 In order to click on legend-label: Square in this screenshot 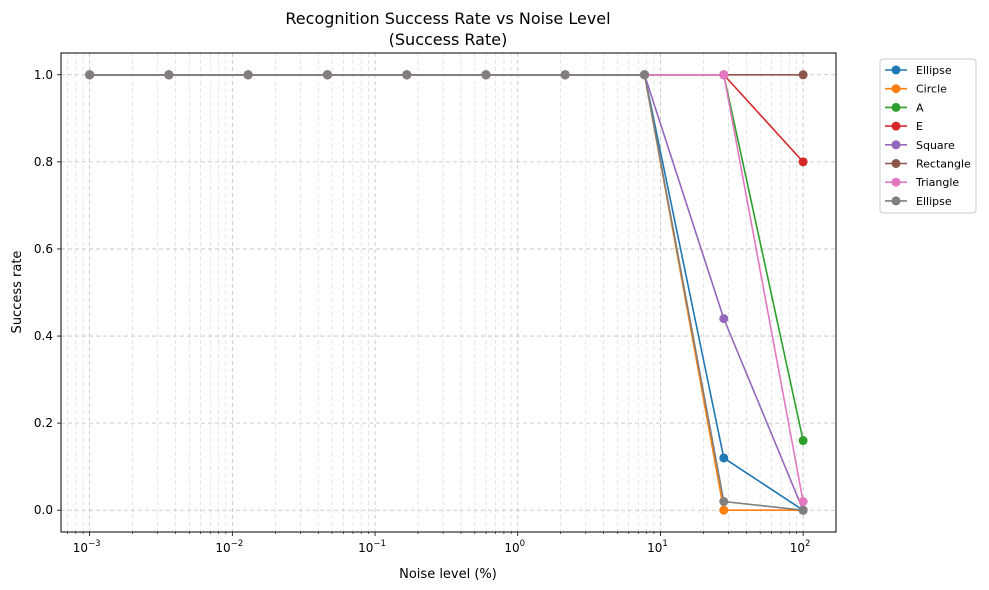, I will do `click(935, 145)`.